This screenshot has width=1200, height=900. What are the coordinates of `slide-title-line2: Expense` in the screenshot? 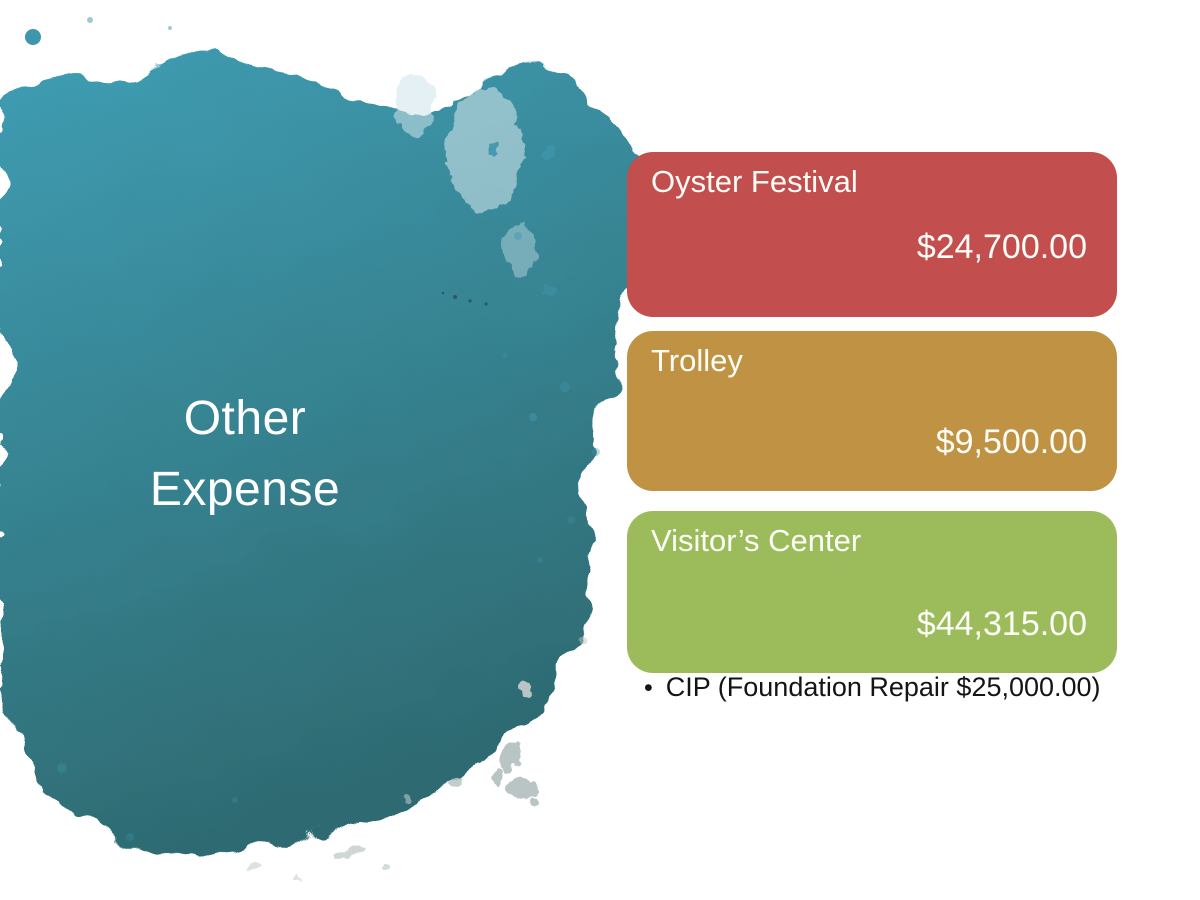 It's located at (245, 489).